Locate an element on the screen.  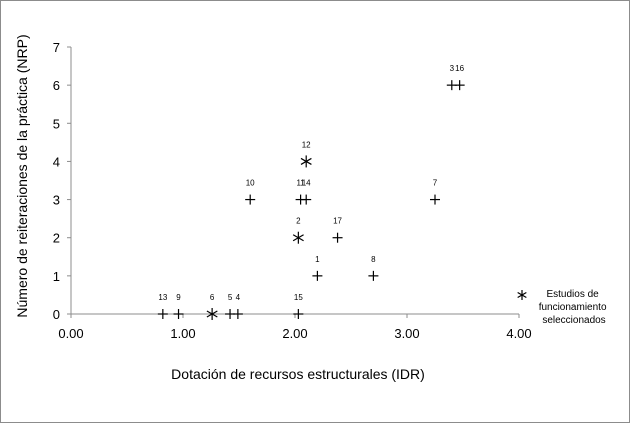
point-label: 10 is located at coordinates (250, 183).